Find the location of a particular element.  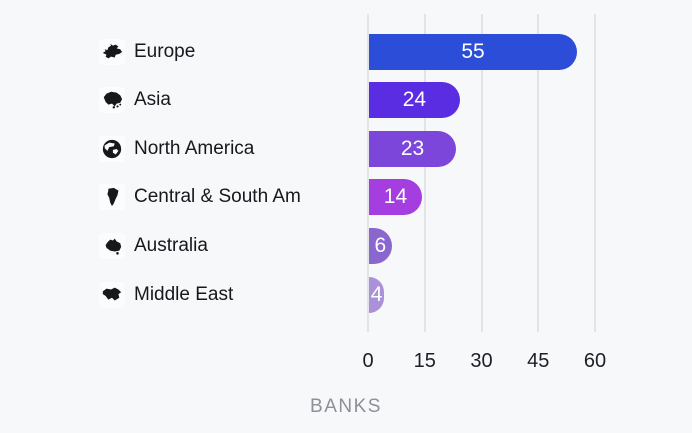

bar-value-label: 14 is located at coordinates (395, 197).